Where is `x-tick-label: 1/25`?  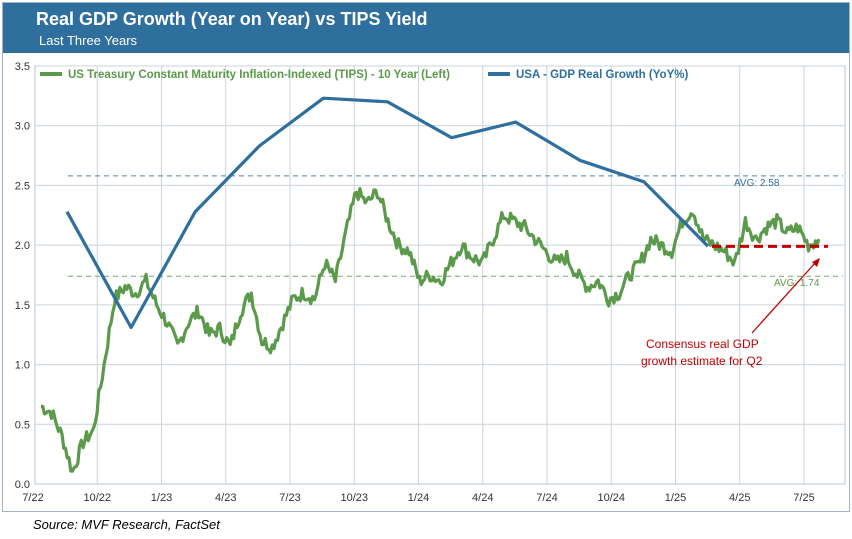
x-tick-label: 1/25 is located at coordinates (675, 498).